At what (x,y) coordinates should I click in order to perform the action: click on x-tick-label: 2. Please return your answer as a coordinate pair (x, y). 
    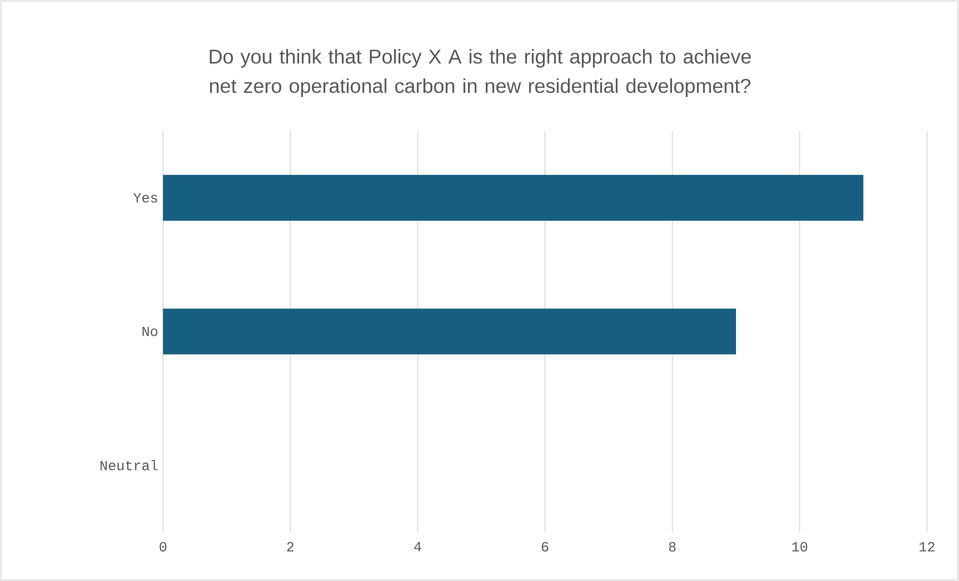
    Looking at the image, I should click on (290, 547).